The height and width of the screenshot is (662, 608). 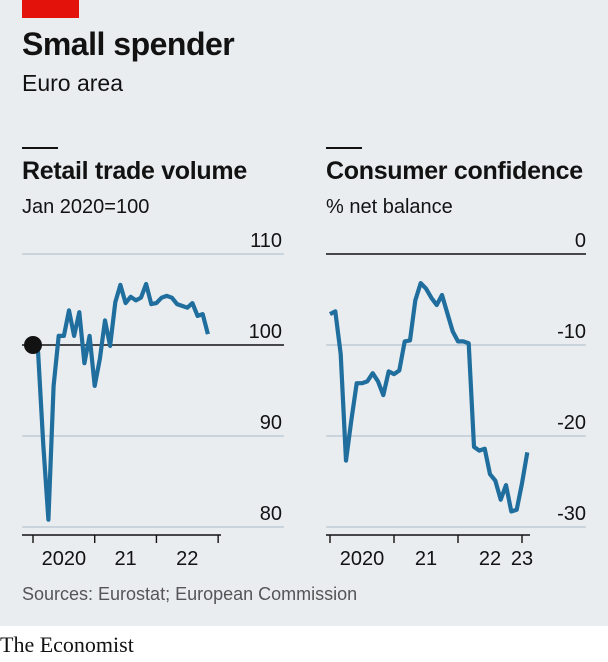 What do you see at coordinates (271, 514) in the screenshot?
I see `retail-y-tick-label: 80` at bounding box center [271, 514].